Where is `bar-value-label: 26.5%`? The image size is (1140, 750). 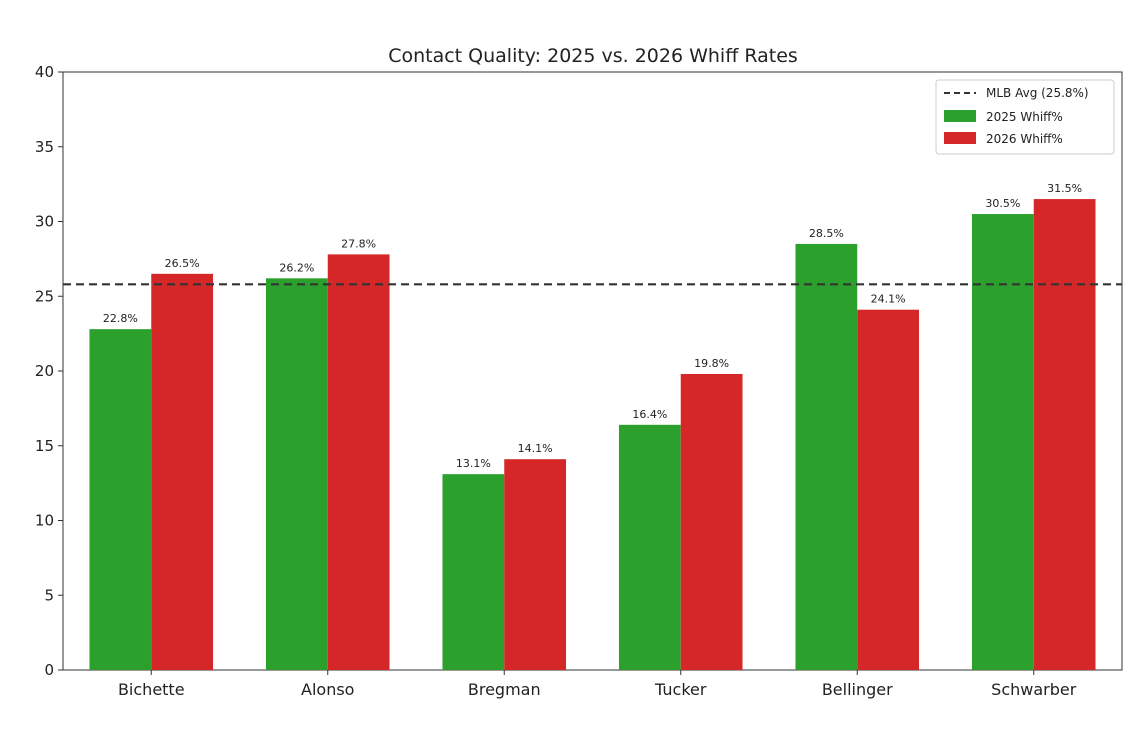 bar-value-label: 26.5% is located at coordinates (182, 263).